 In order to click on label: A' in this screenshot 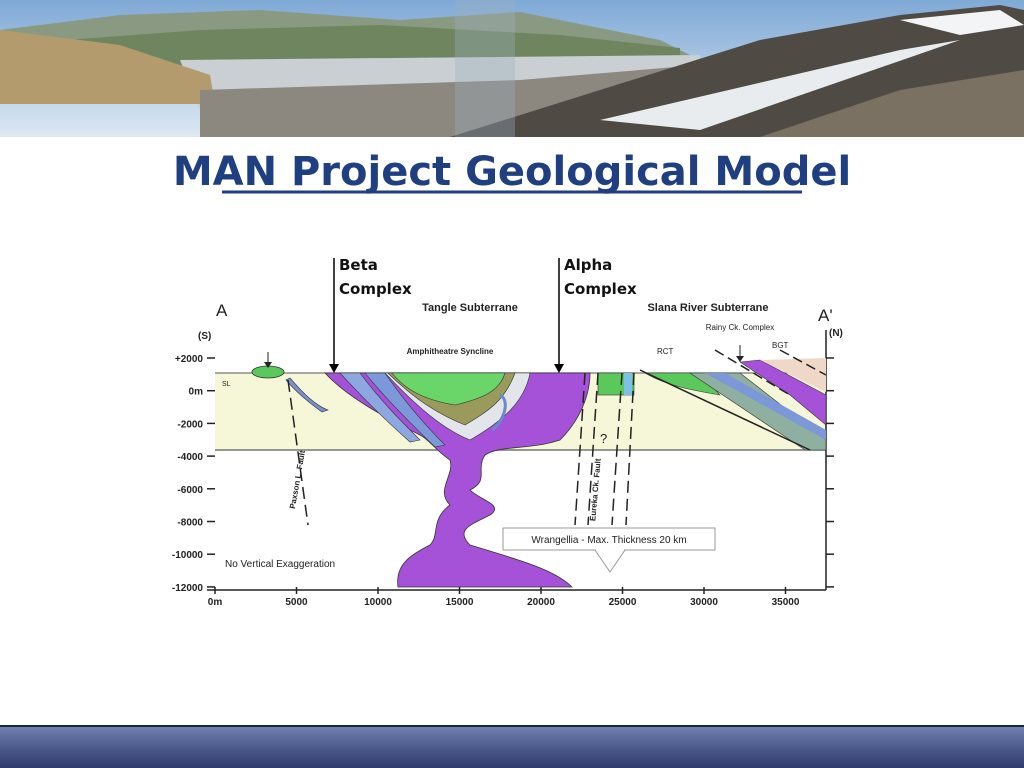, I will do `click(825, 315)`.